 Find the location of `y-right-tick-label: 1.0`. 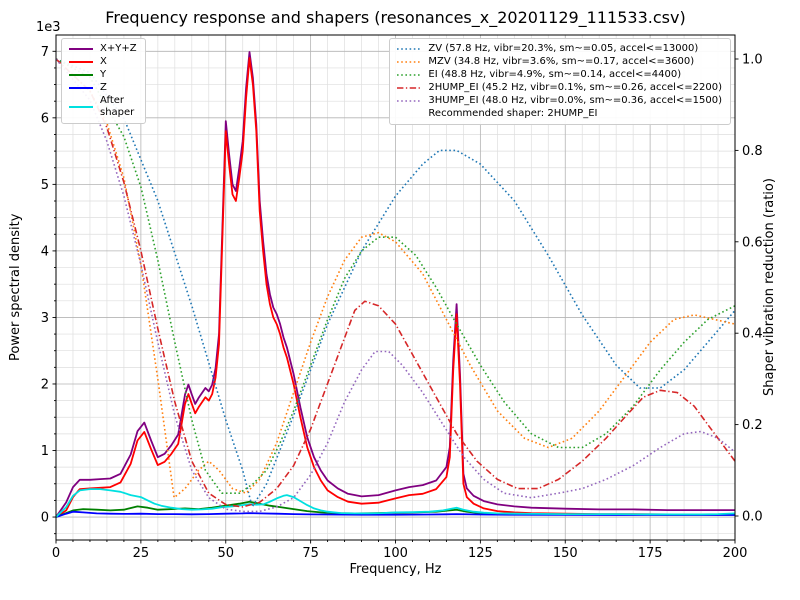

y-right-tick-label: 1.0 is located at coordinates (752, 59).